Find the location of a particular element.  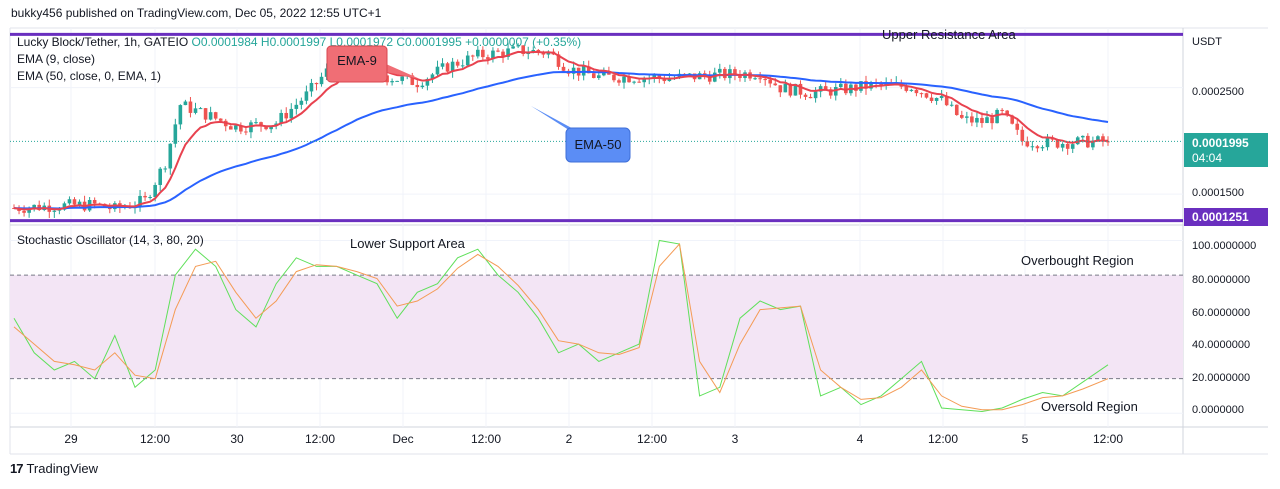

stoch-tick: 40.0000000 is located at coordinates (1221, 345).